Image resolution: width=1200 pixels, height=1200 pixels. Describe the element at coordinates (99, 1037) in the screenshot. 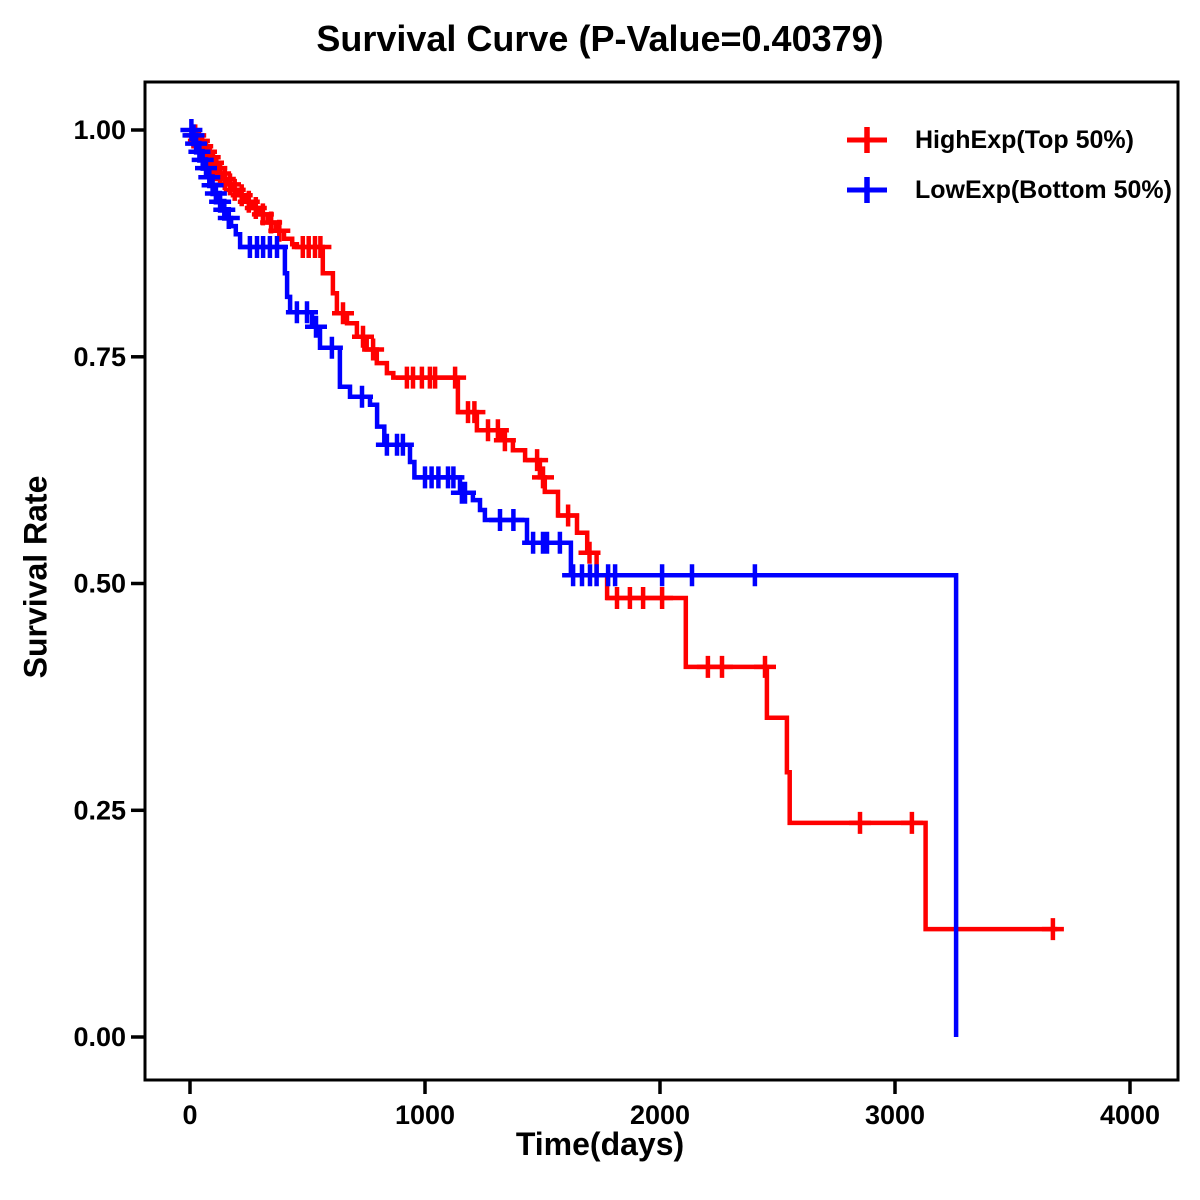

I see `y-tick-label: 0.00` at that location.